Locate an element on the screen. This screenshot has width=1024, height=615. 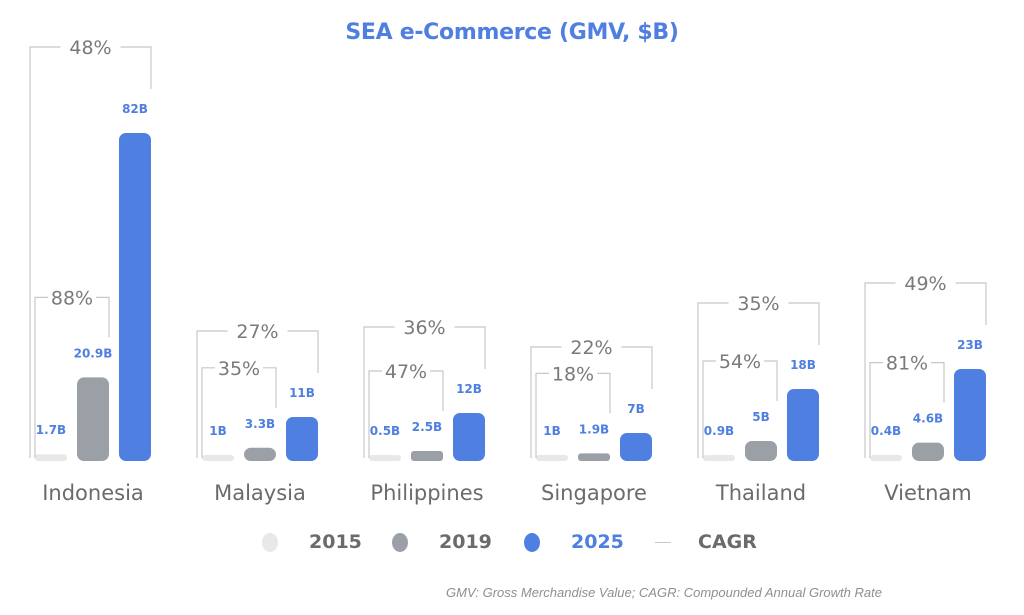
legend-dot-2015-icon is located at coordinates (270, 542).